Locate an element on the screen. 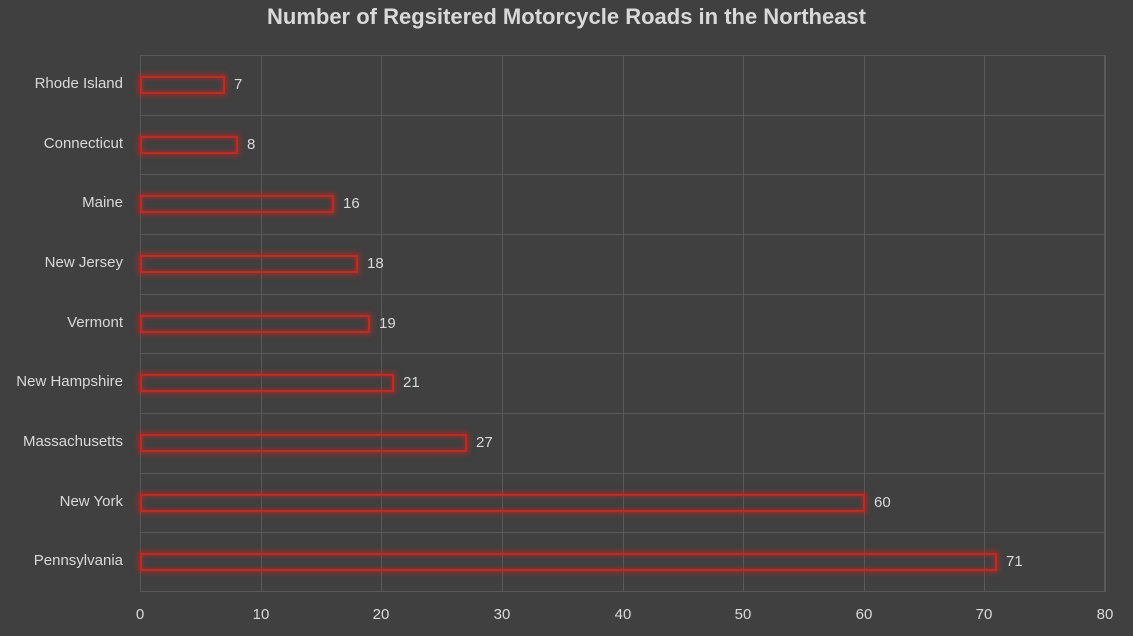 This screenshot has height=636, width=1133. x-tick-label: 10 is located at coordinates (261, 614).